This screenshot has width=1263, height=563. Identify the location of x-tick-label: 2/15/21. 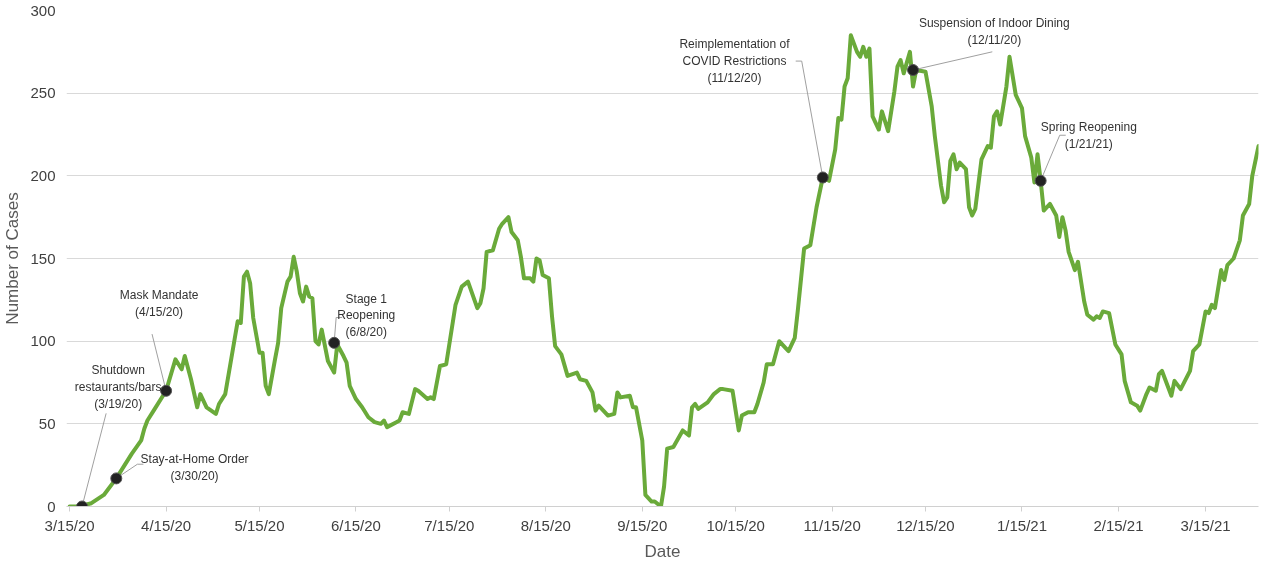
(1118, 525).